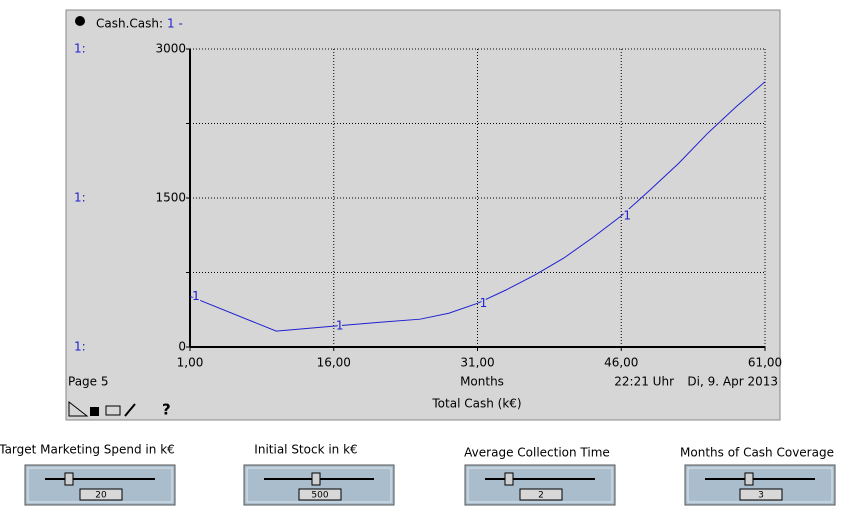 The width and height of the screenshot is (860, 524). Describe the element at coordinates (644, 382) in the screenshot. I see `time: 22:21 Uhr` at that location.